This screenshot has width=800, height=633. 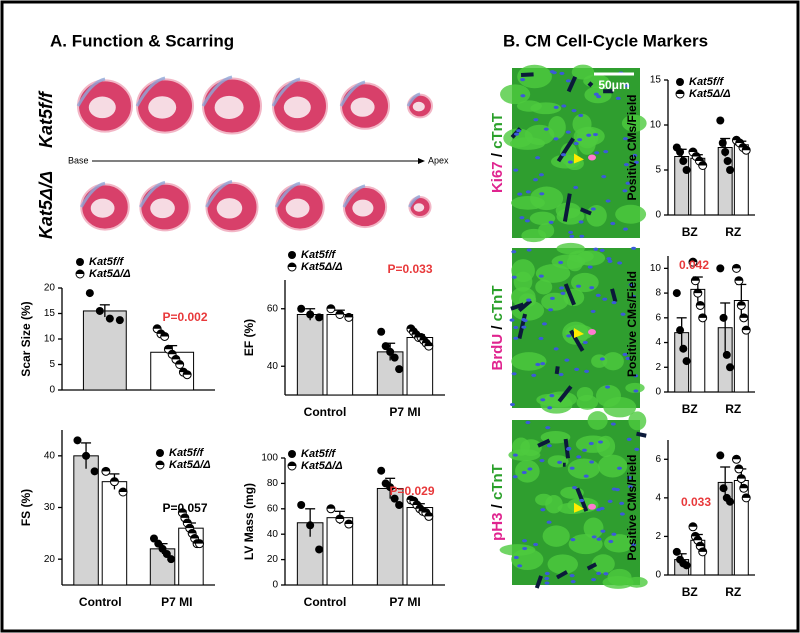 What do you see at coordinates (497, 502) in the screenshot?
I see `stain-label: pH3 / cTnT` at bounding box center [497, 502].